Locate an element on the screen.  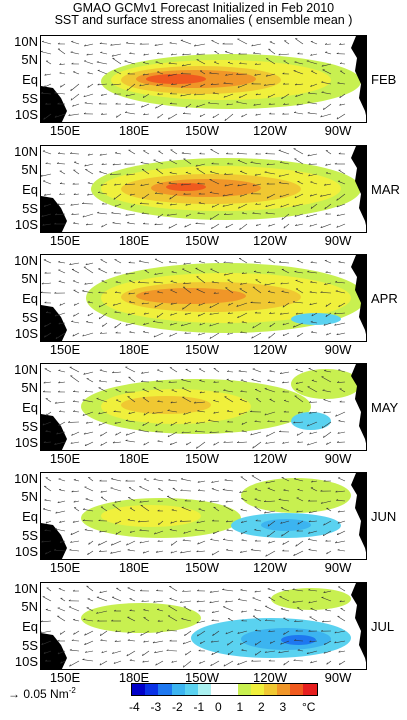
color-bar-tick: -3 is located at coordinates (156, 707).